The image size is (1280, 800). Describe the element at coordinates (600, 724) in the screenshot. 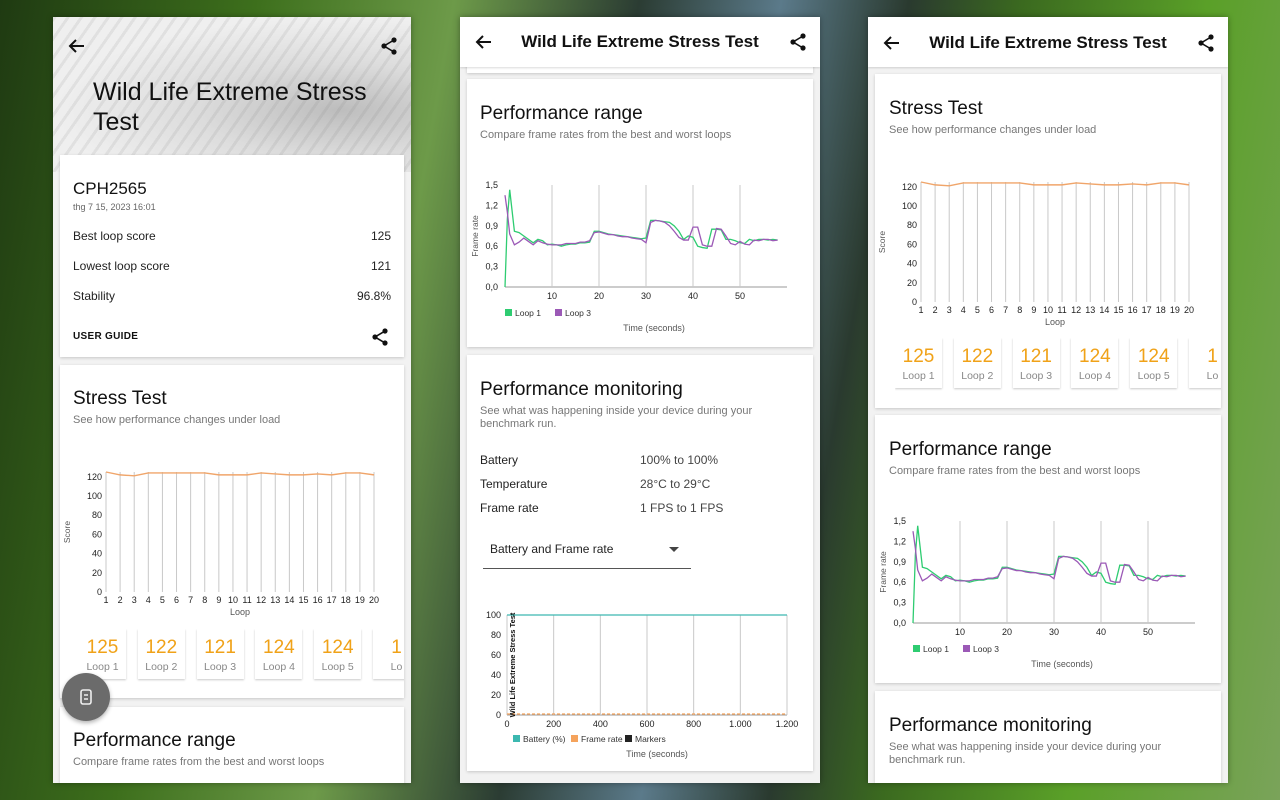

I see `x-tick-label: 400` at that location.